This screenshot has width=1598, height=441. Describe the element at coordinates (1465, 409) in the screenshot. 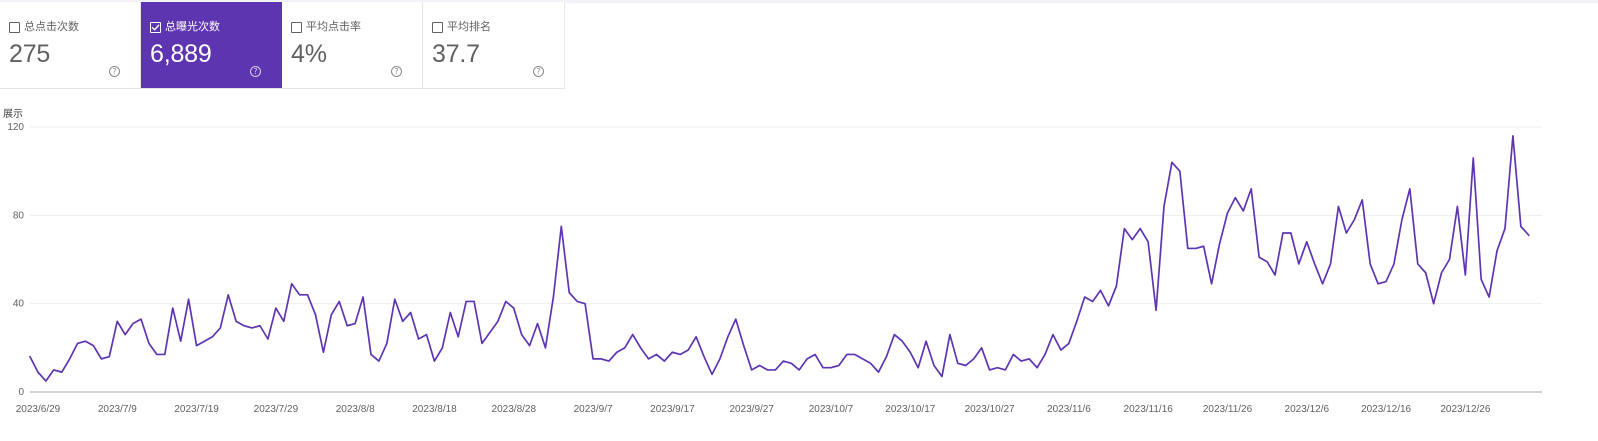

I see `x-tick-label: 2023/12/26` at that location.